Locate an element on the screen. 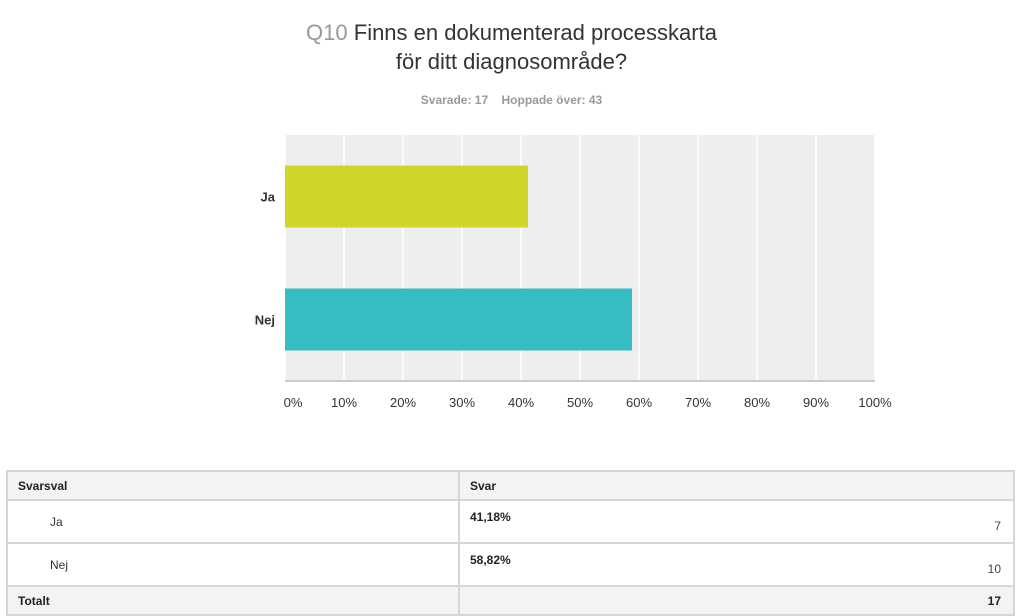 This screenshot has height=616, width=1023. x-tick-label: 40% is located at coordinates (521, 402).